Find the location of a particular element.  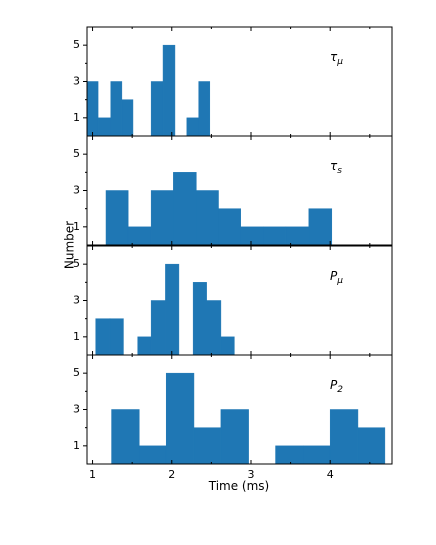

x-tick-label: 3 is located at coordinates (250, 474).